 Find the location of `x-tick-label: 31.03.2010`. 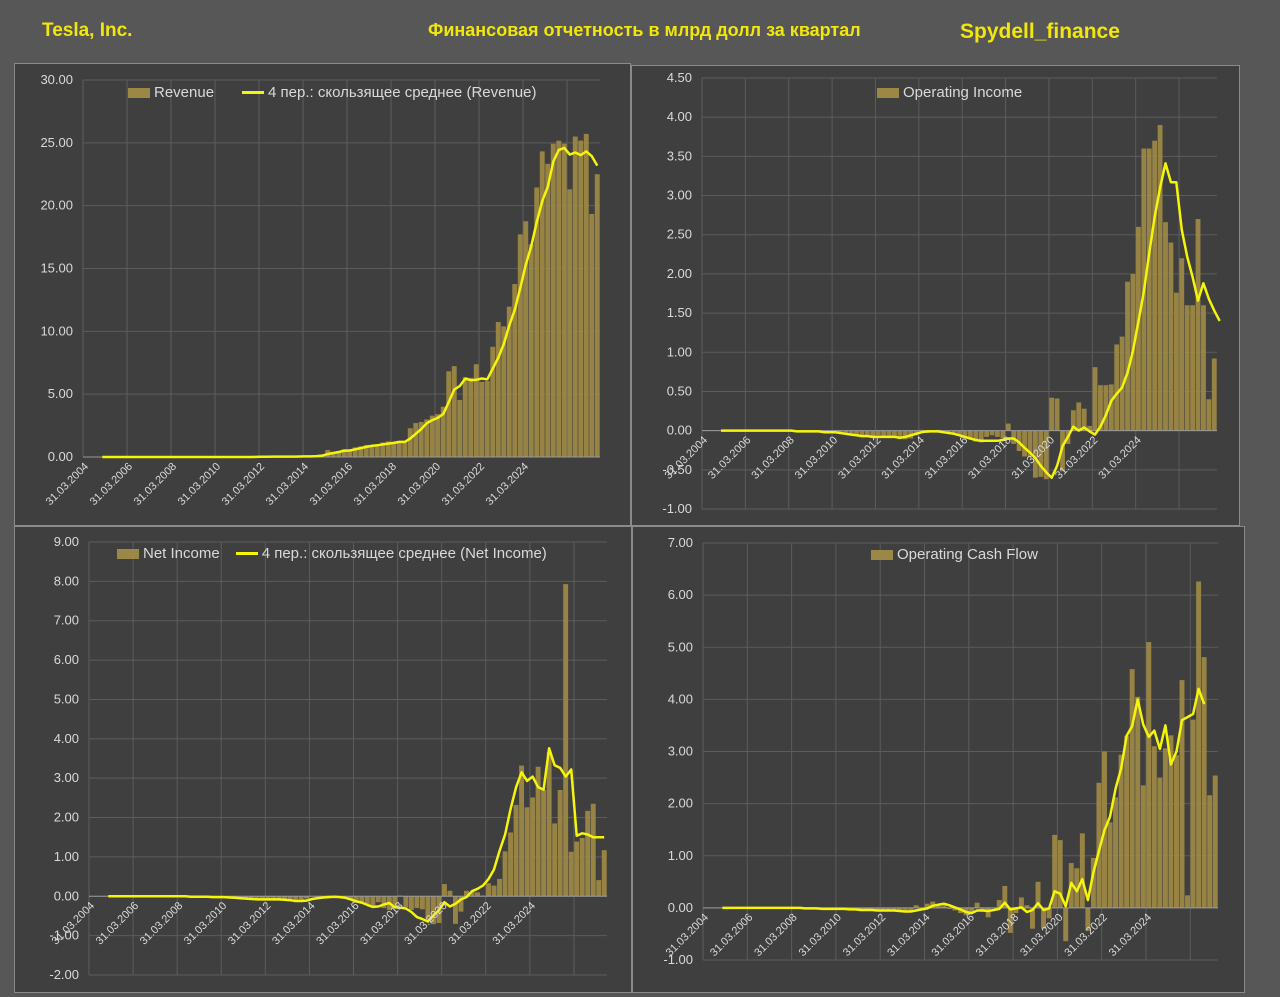

x-tick-label: 31.03.2010 is located at coordinates (205, 923).